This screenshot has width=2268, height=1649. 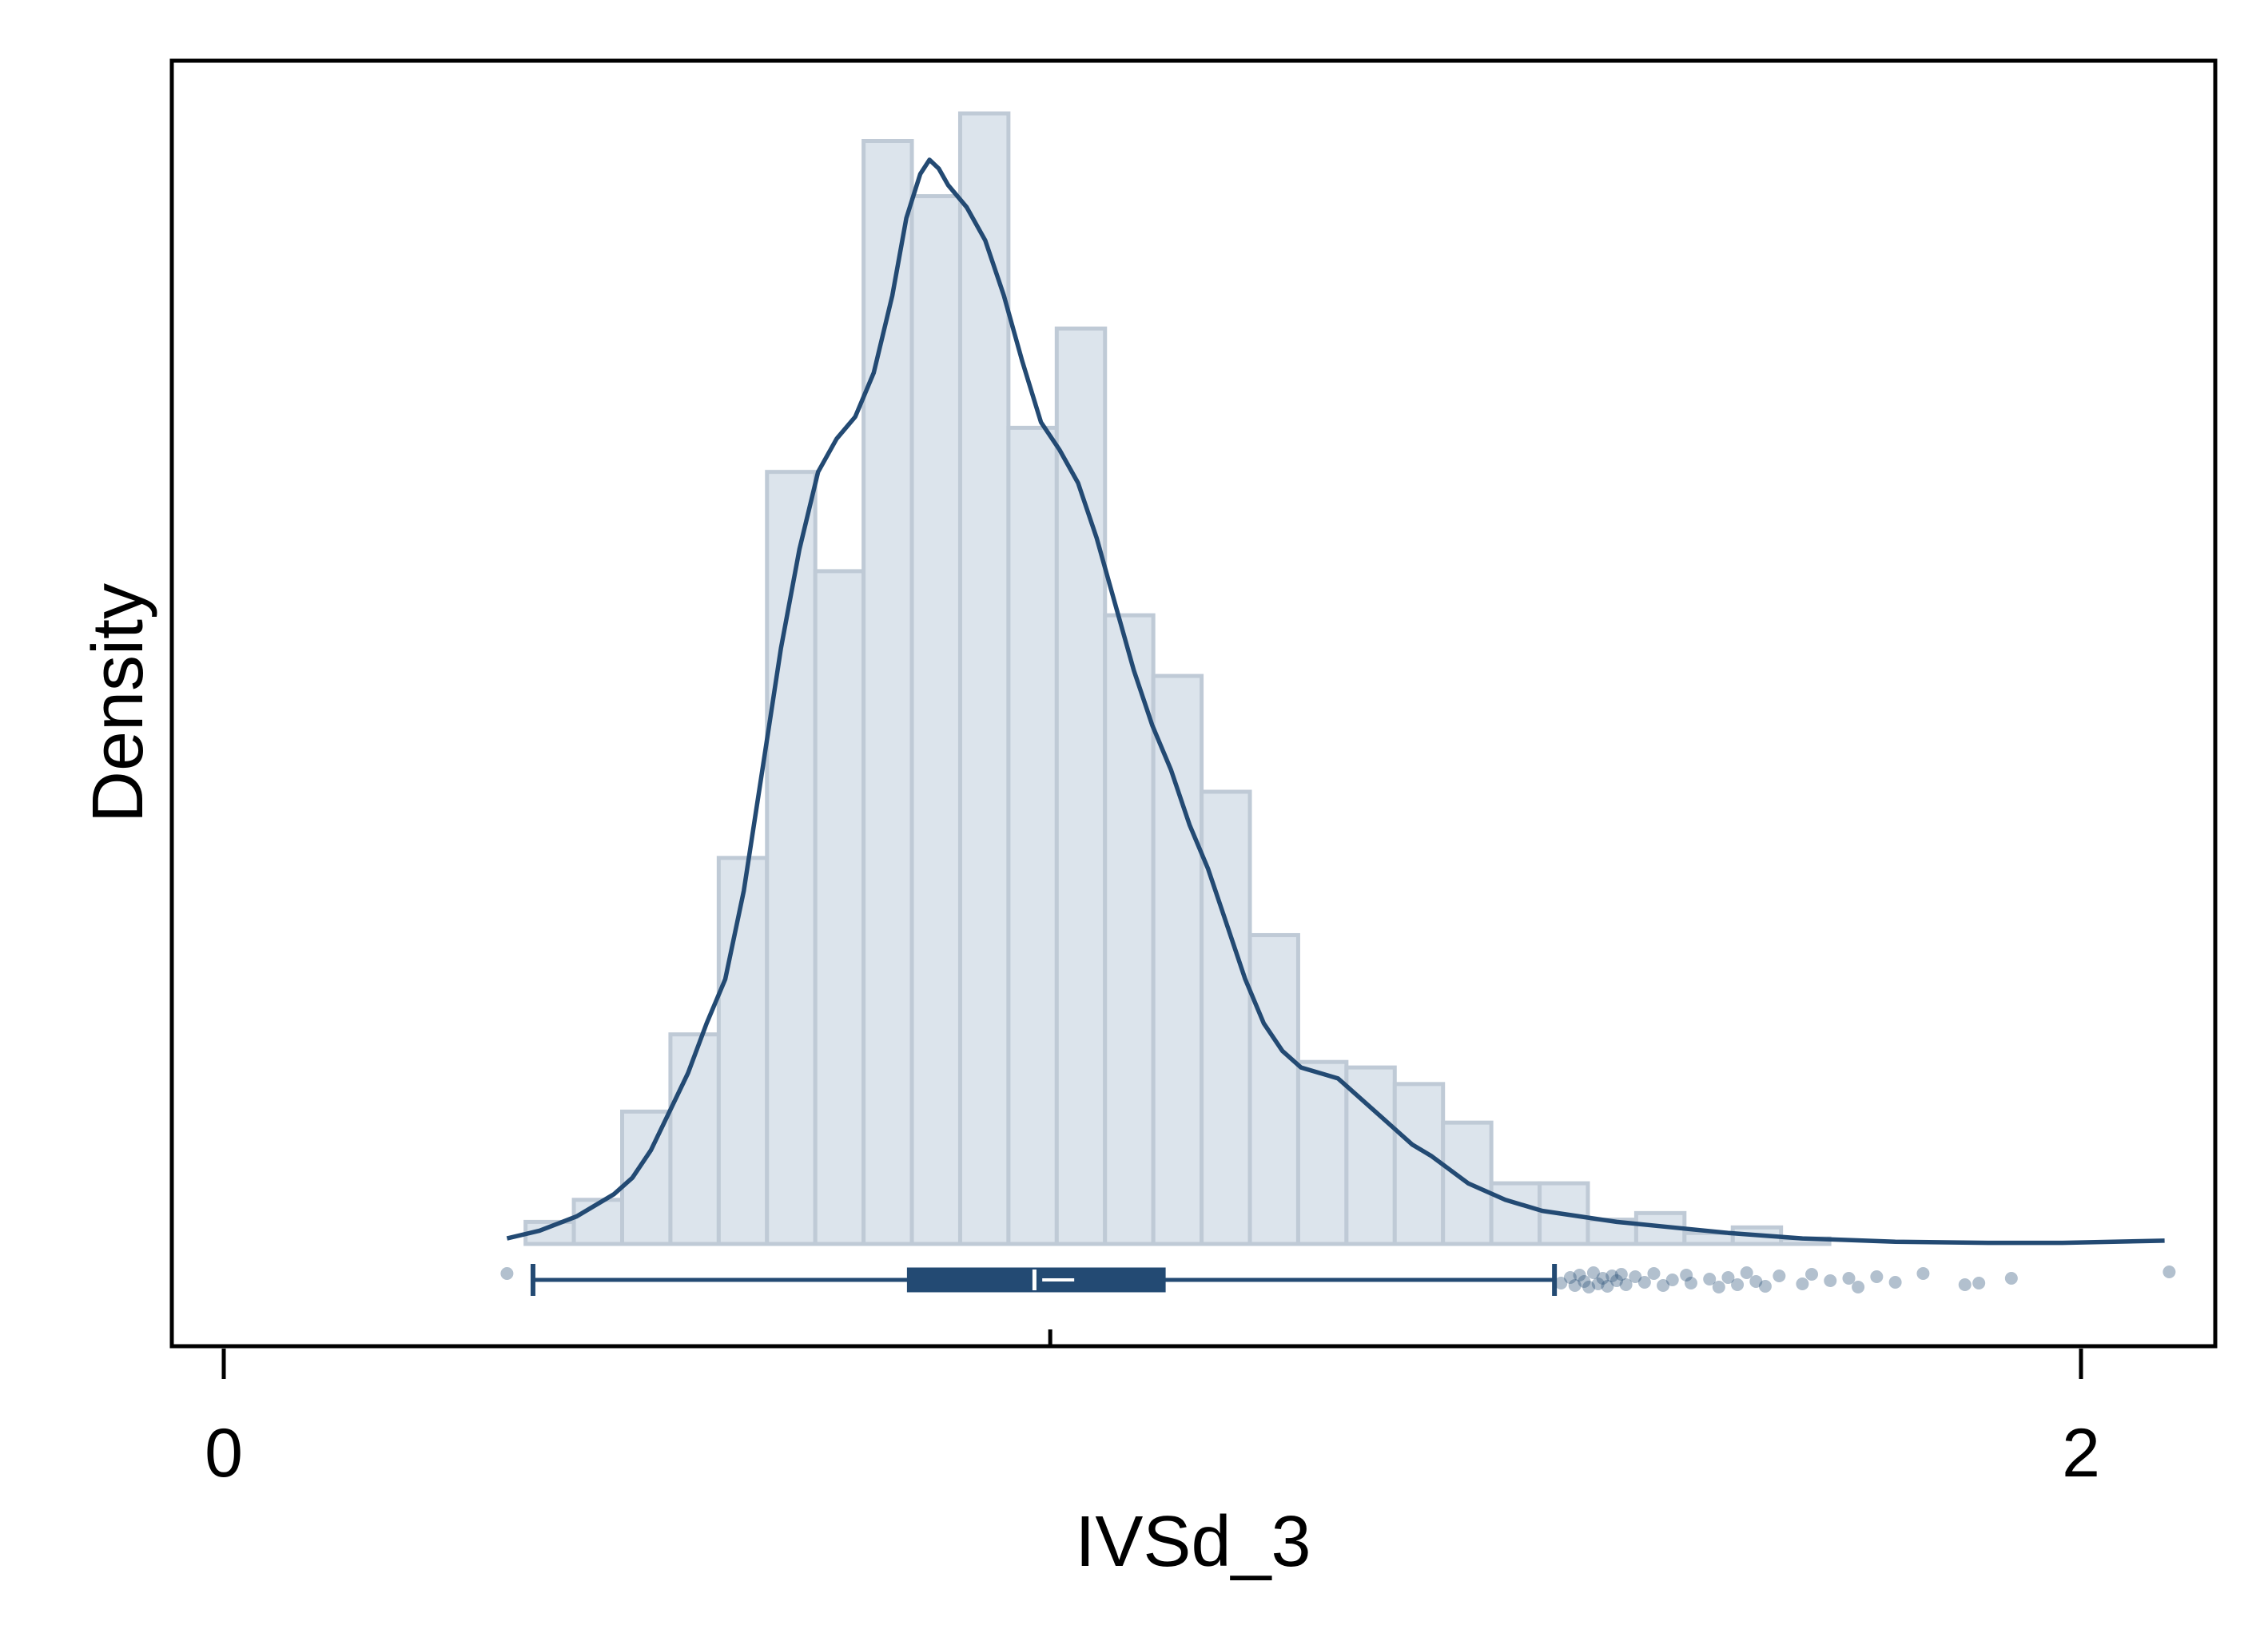 What do you see at coordinates (118, 703) in the screenshot?
I see `y-axis-title: Density` at bounding box center [118, 703].